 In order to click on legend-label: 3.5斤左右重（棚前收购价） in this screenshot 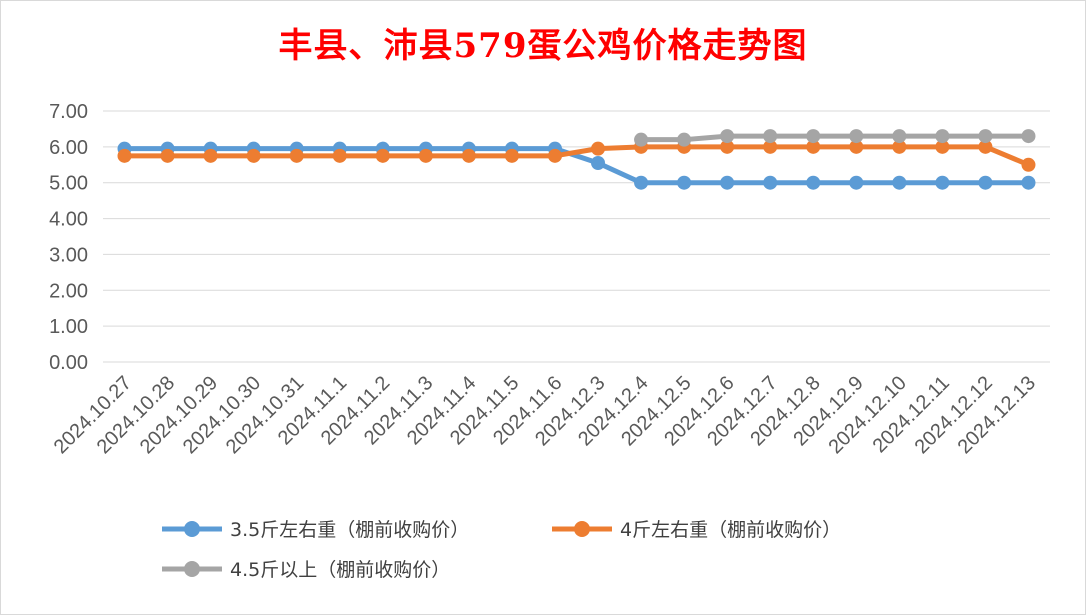, I will do `click(349, 530)`.